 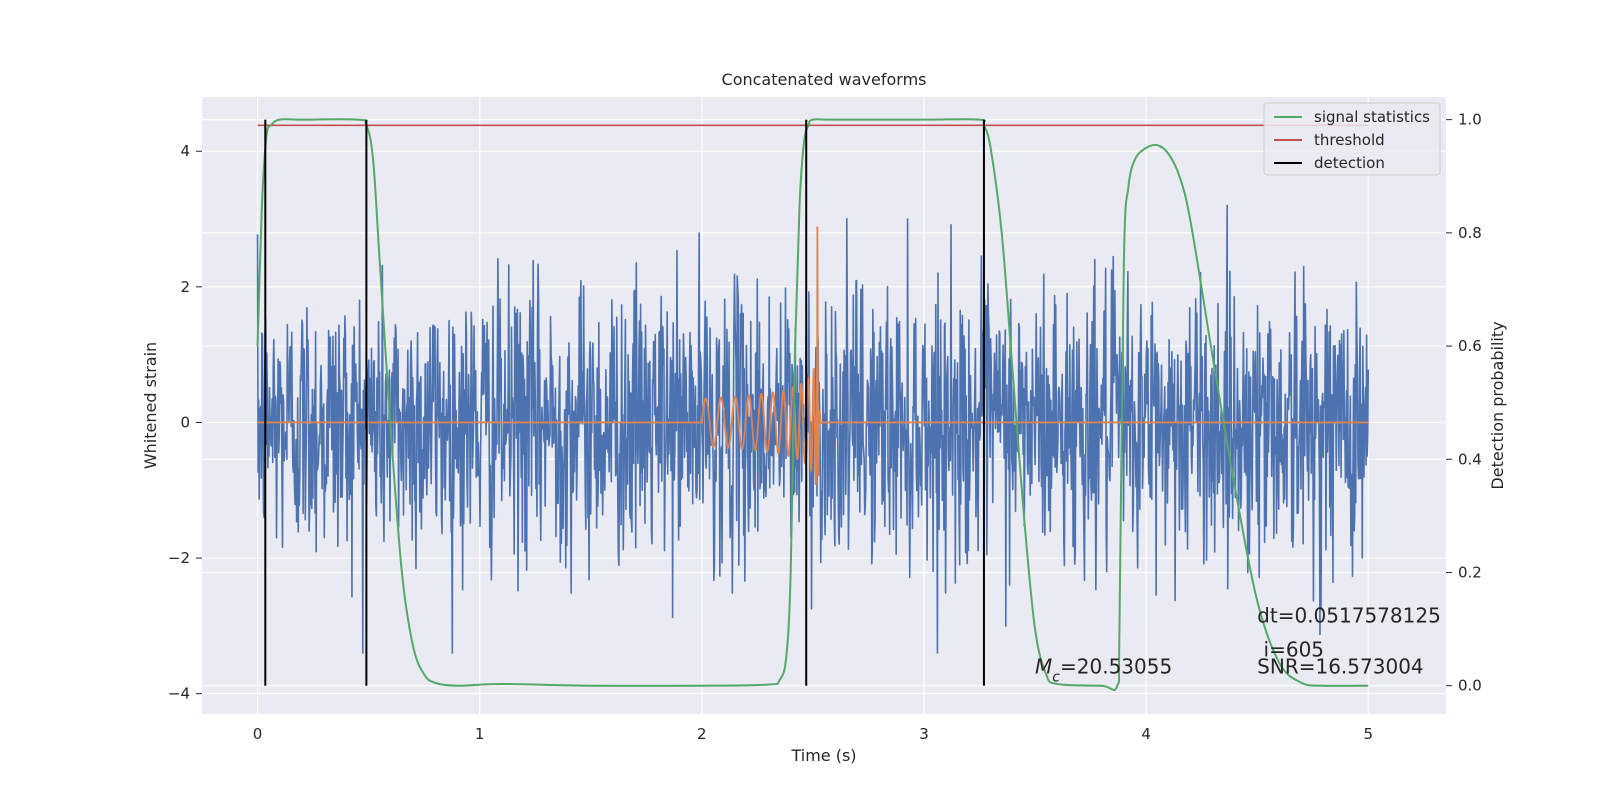 I want to click on y-tick-label: −2, so click(x=179, y=558).